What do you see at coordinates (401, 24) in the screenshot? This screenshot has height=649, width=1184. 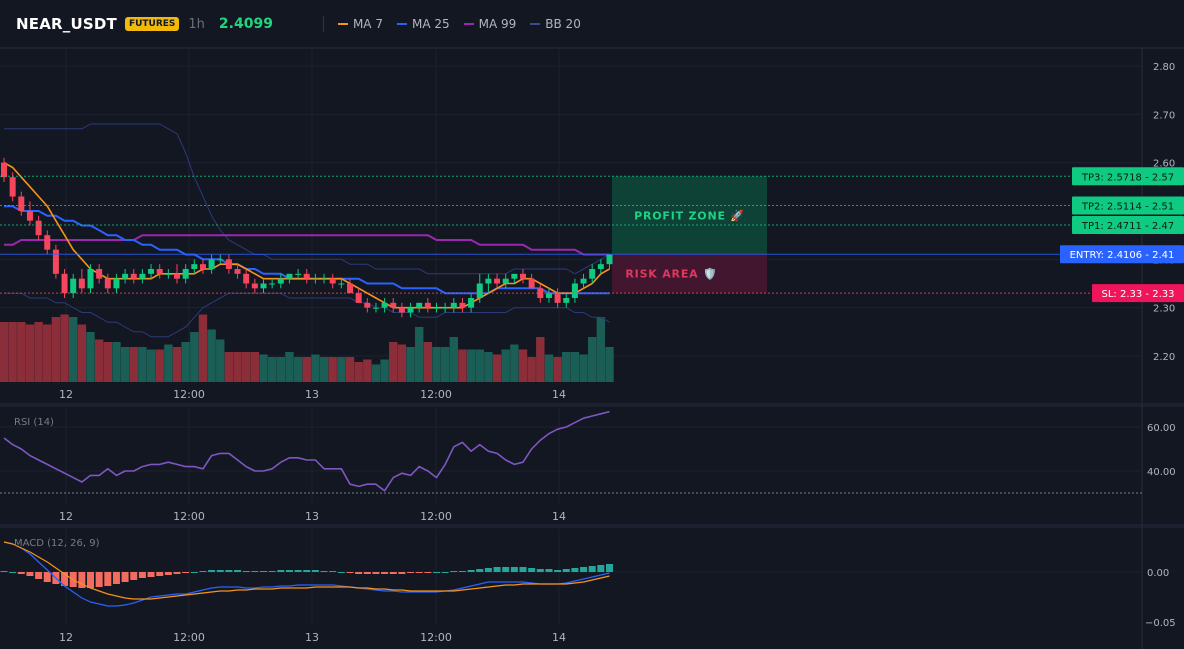 I see `ma25-swatch` at bounding box center [401, 24].